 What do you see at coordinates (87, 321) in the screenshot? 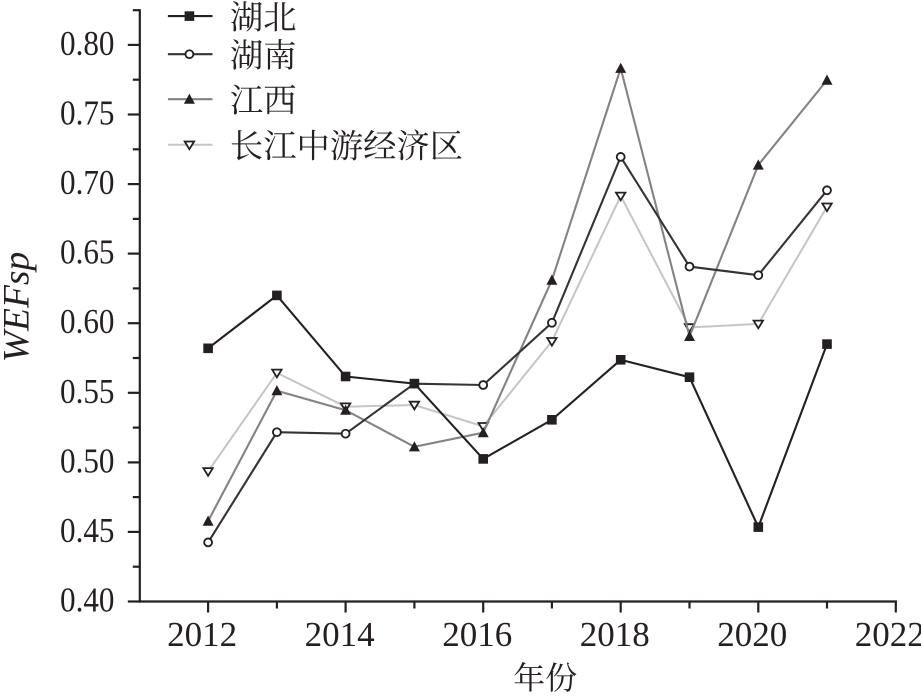
I see `svg-text: 0.60` at bounding box center [87, 321].